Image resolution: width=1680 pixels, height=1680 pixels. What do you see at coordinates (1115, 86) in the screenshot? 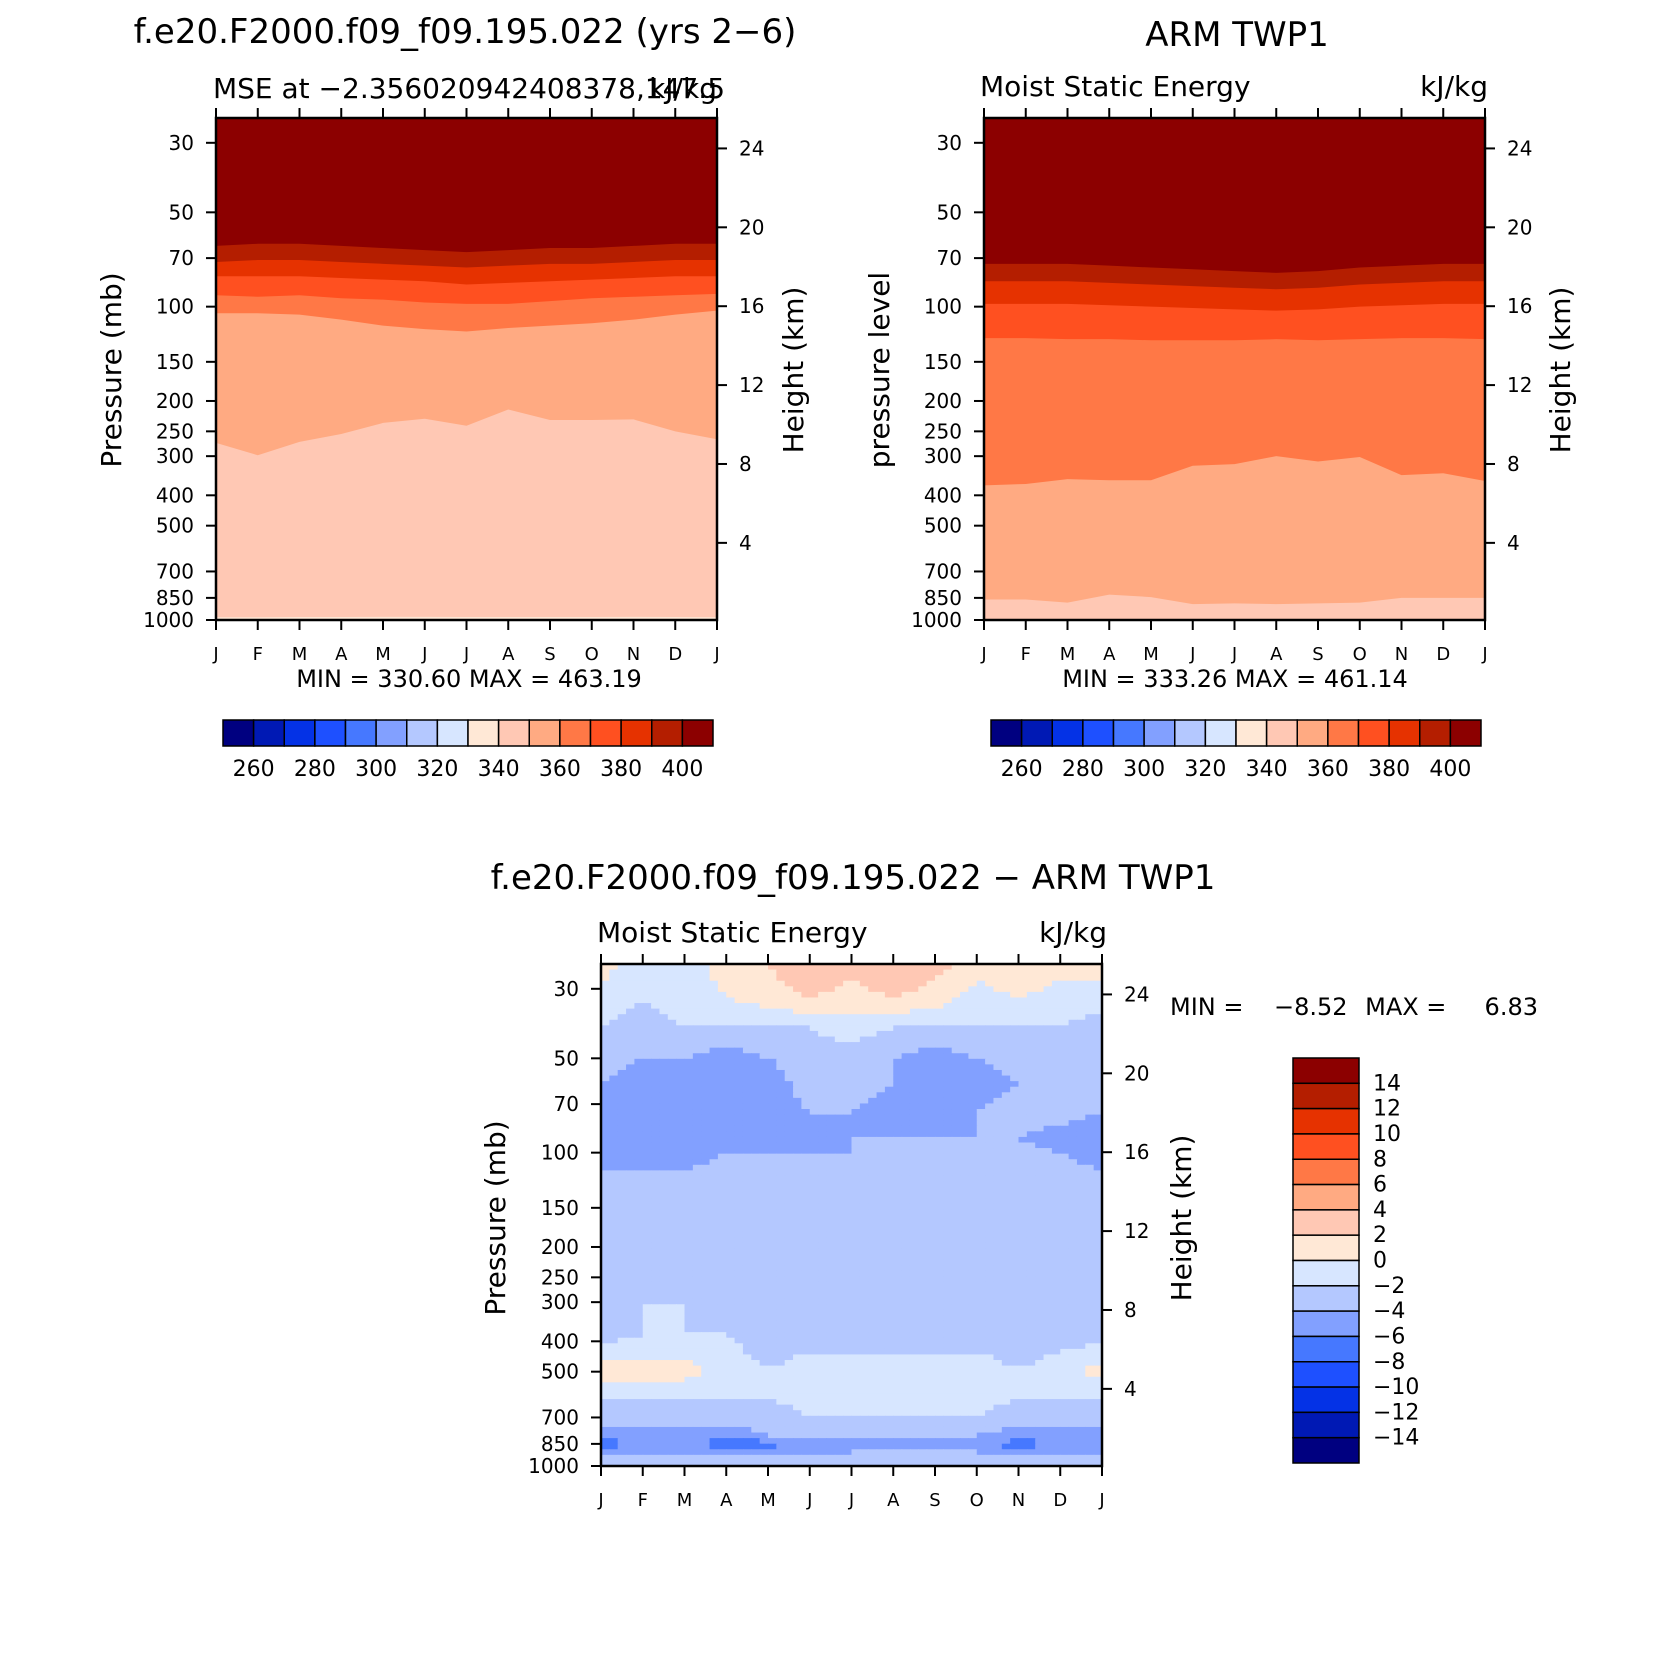
I see `left-label: Moist Static Energy` at bounding box center [1115, 86].